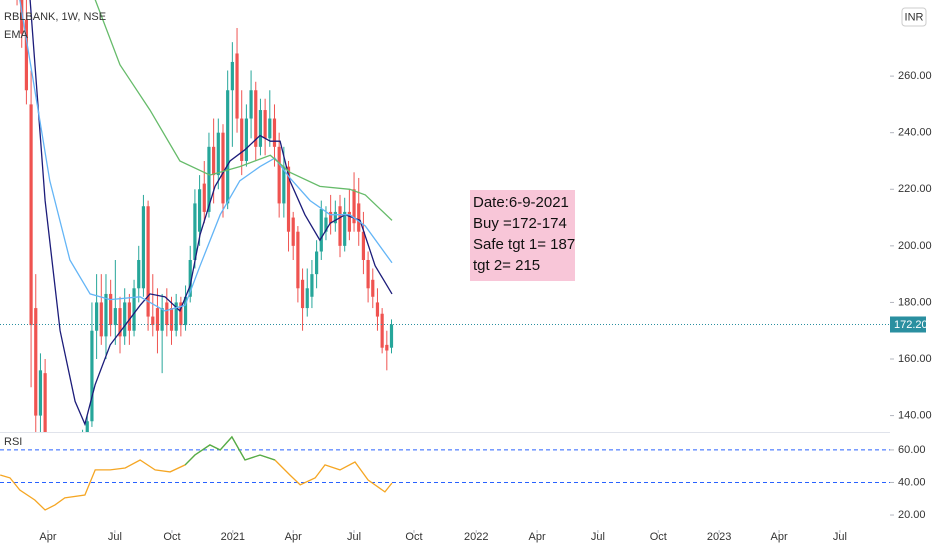  Describe the element at coordinates (915, 189) in the screenshot. I see `y-tick-label: 220.00` at that location.